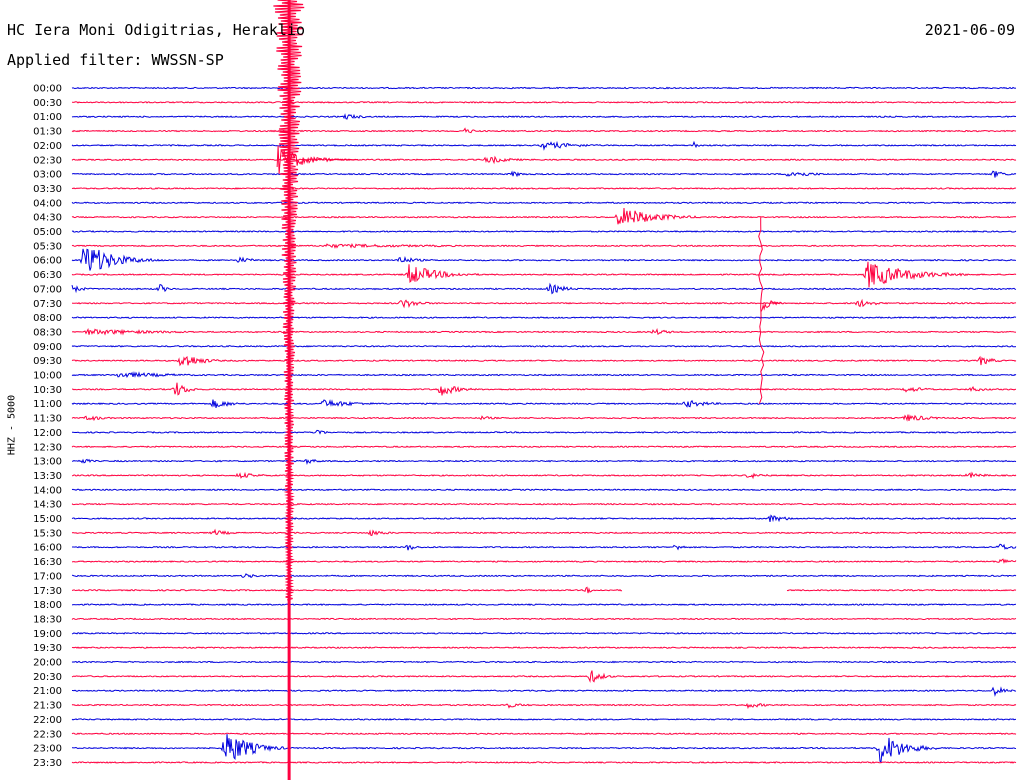  Describe the element at coordinates (47, 648) in the screenshot. I see `time-tick-label: 19:30` at that location.